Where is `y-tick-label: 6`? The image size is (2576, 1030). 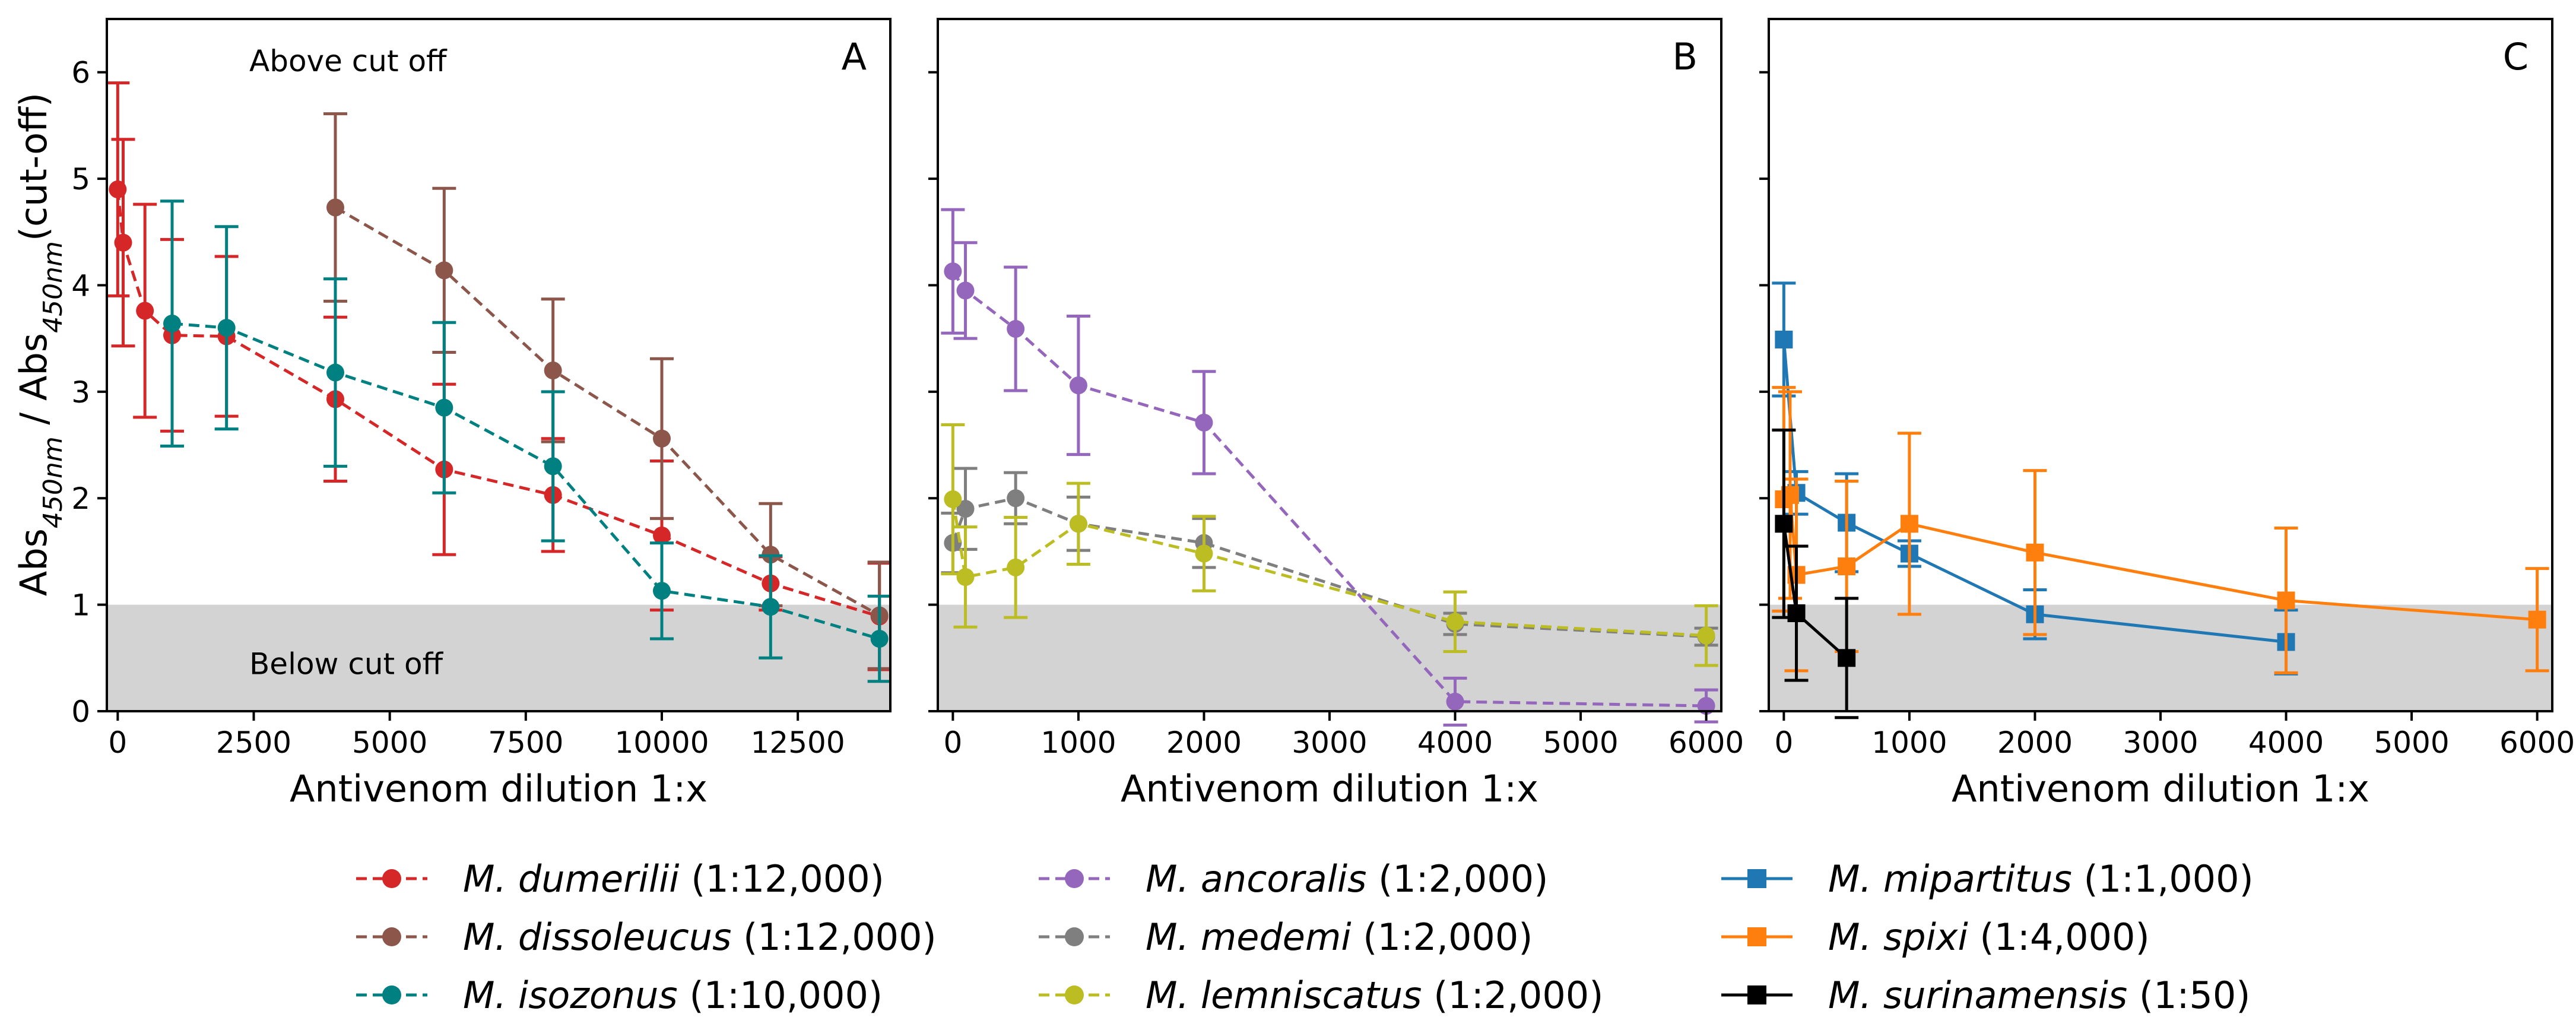 y-tick-label: 6 is located at coordinates (80, 73).